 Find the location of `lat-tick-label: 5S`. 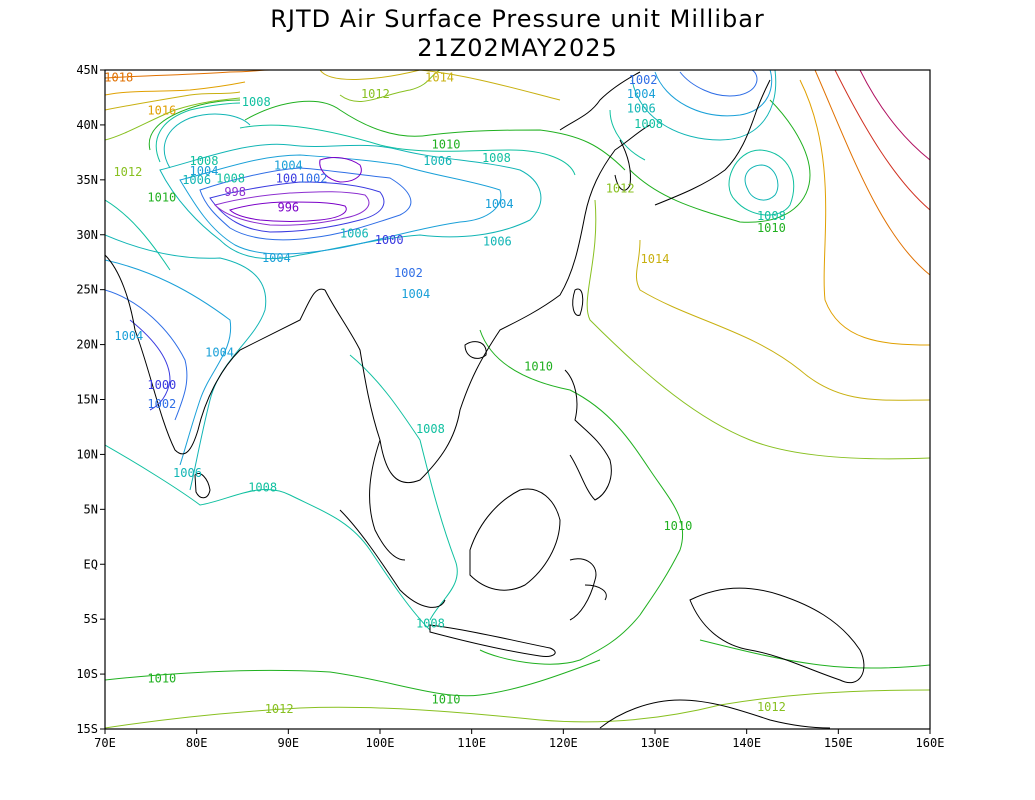

lat-tick-label: 5S is located at coordinates (91, 619).